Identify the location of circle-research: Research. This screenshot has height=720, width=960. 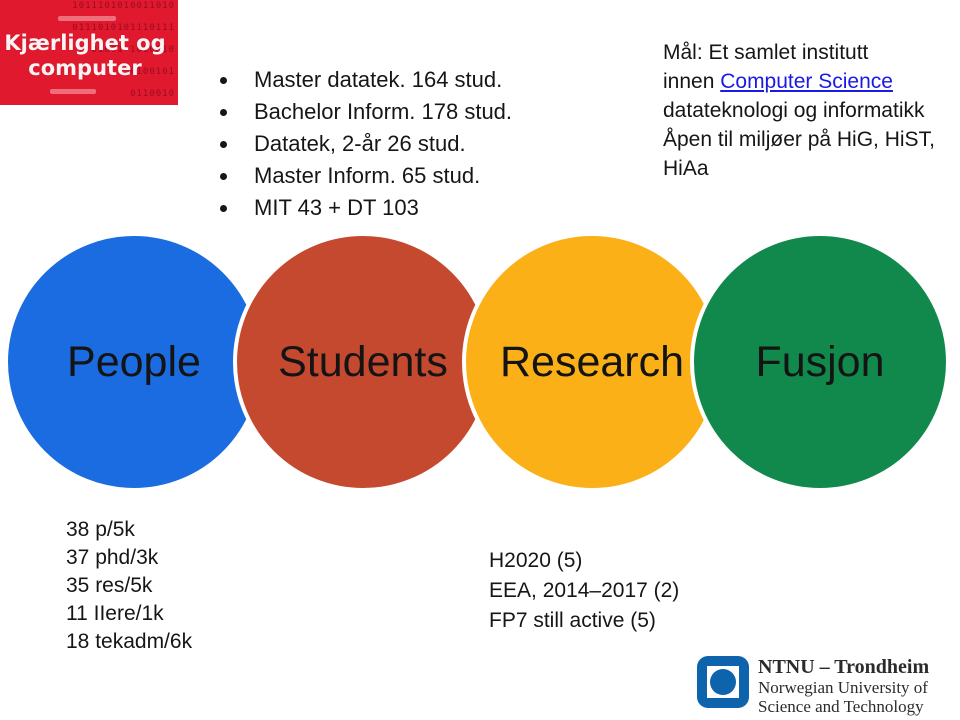
(592, 362).